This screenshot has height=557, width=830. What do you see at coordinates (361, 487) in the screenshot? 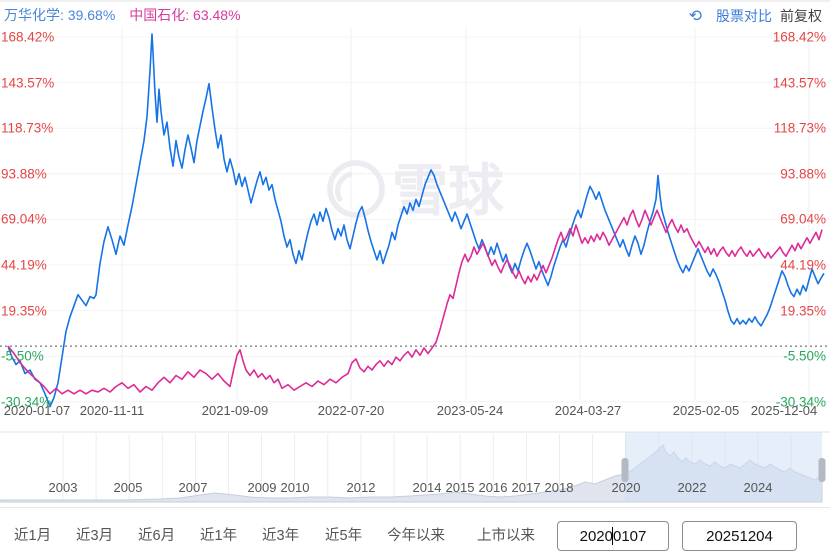
I see `navigator-year: 2012` at bounding box center [361, 487].